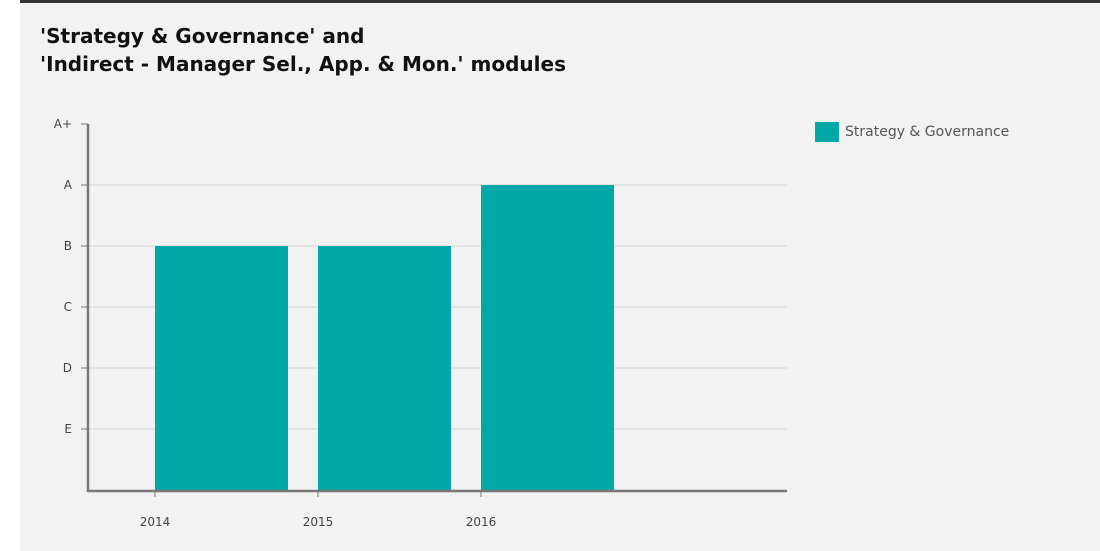 The width and height of the screenshot is (1100, 551). I want to click on chart-title-line-1: 'Strategy & Governance' and, so click(202, 36).